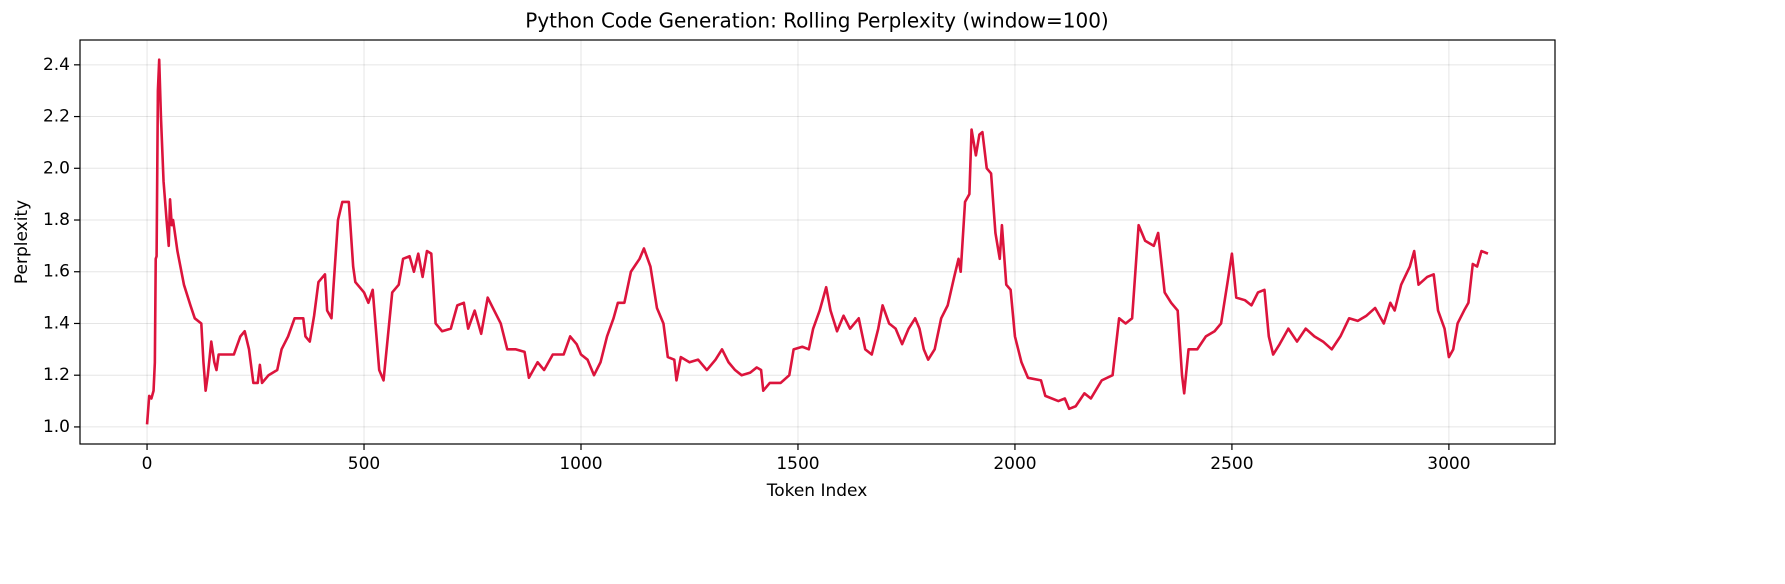  I want to click on y-axis-label: Perplexity, so click(22, 242).